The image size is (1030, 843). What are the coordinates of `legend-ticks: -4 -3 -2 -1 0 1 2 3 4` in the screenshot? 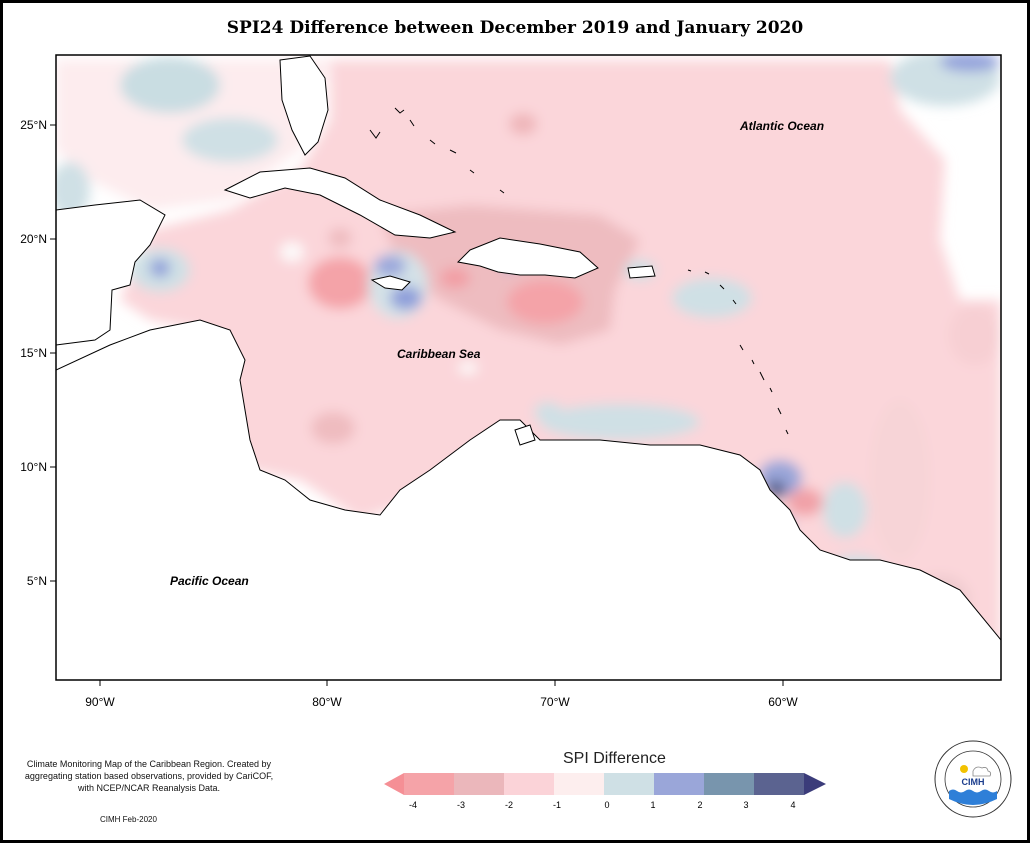 It's located at (602, 805).